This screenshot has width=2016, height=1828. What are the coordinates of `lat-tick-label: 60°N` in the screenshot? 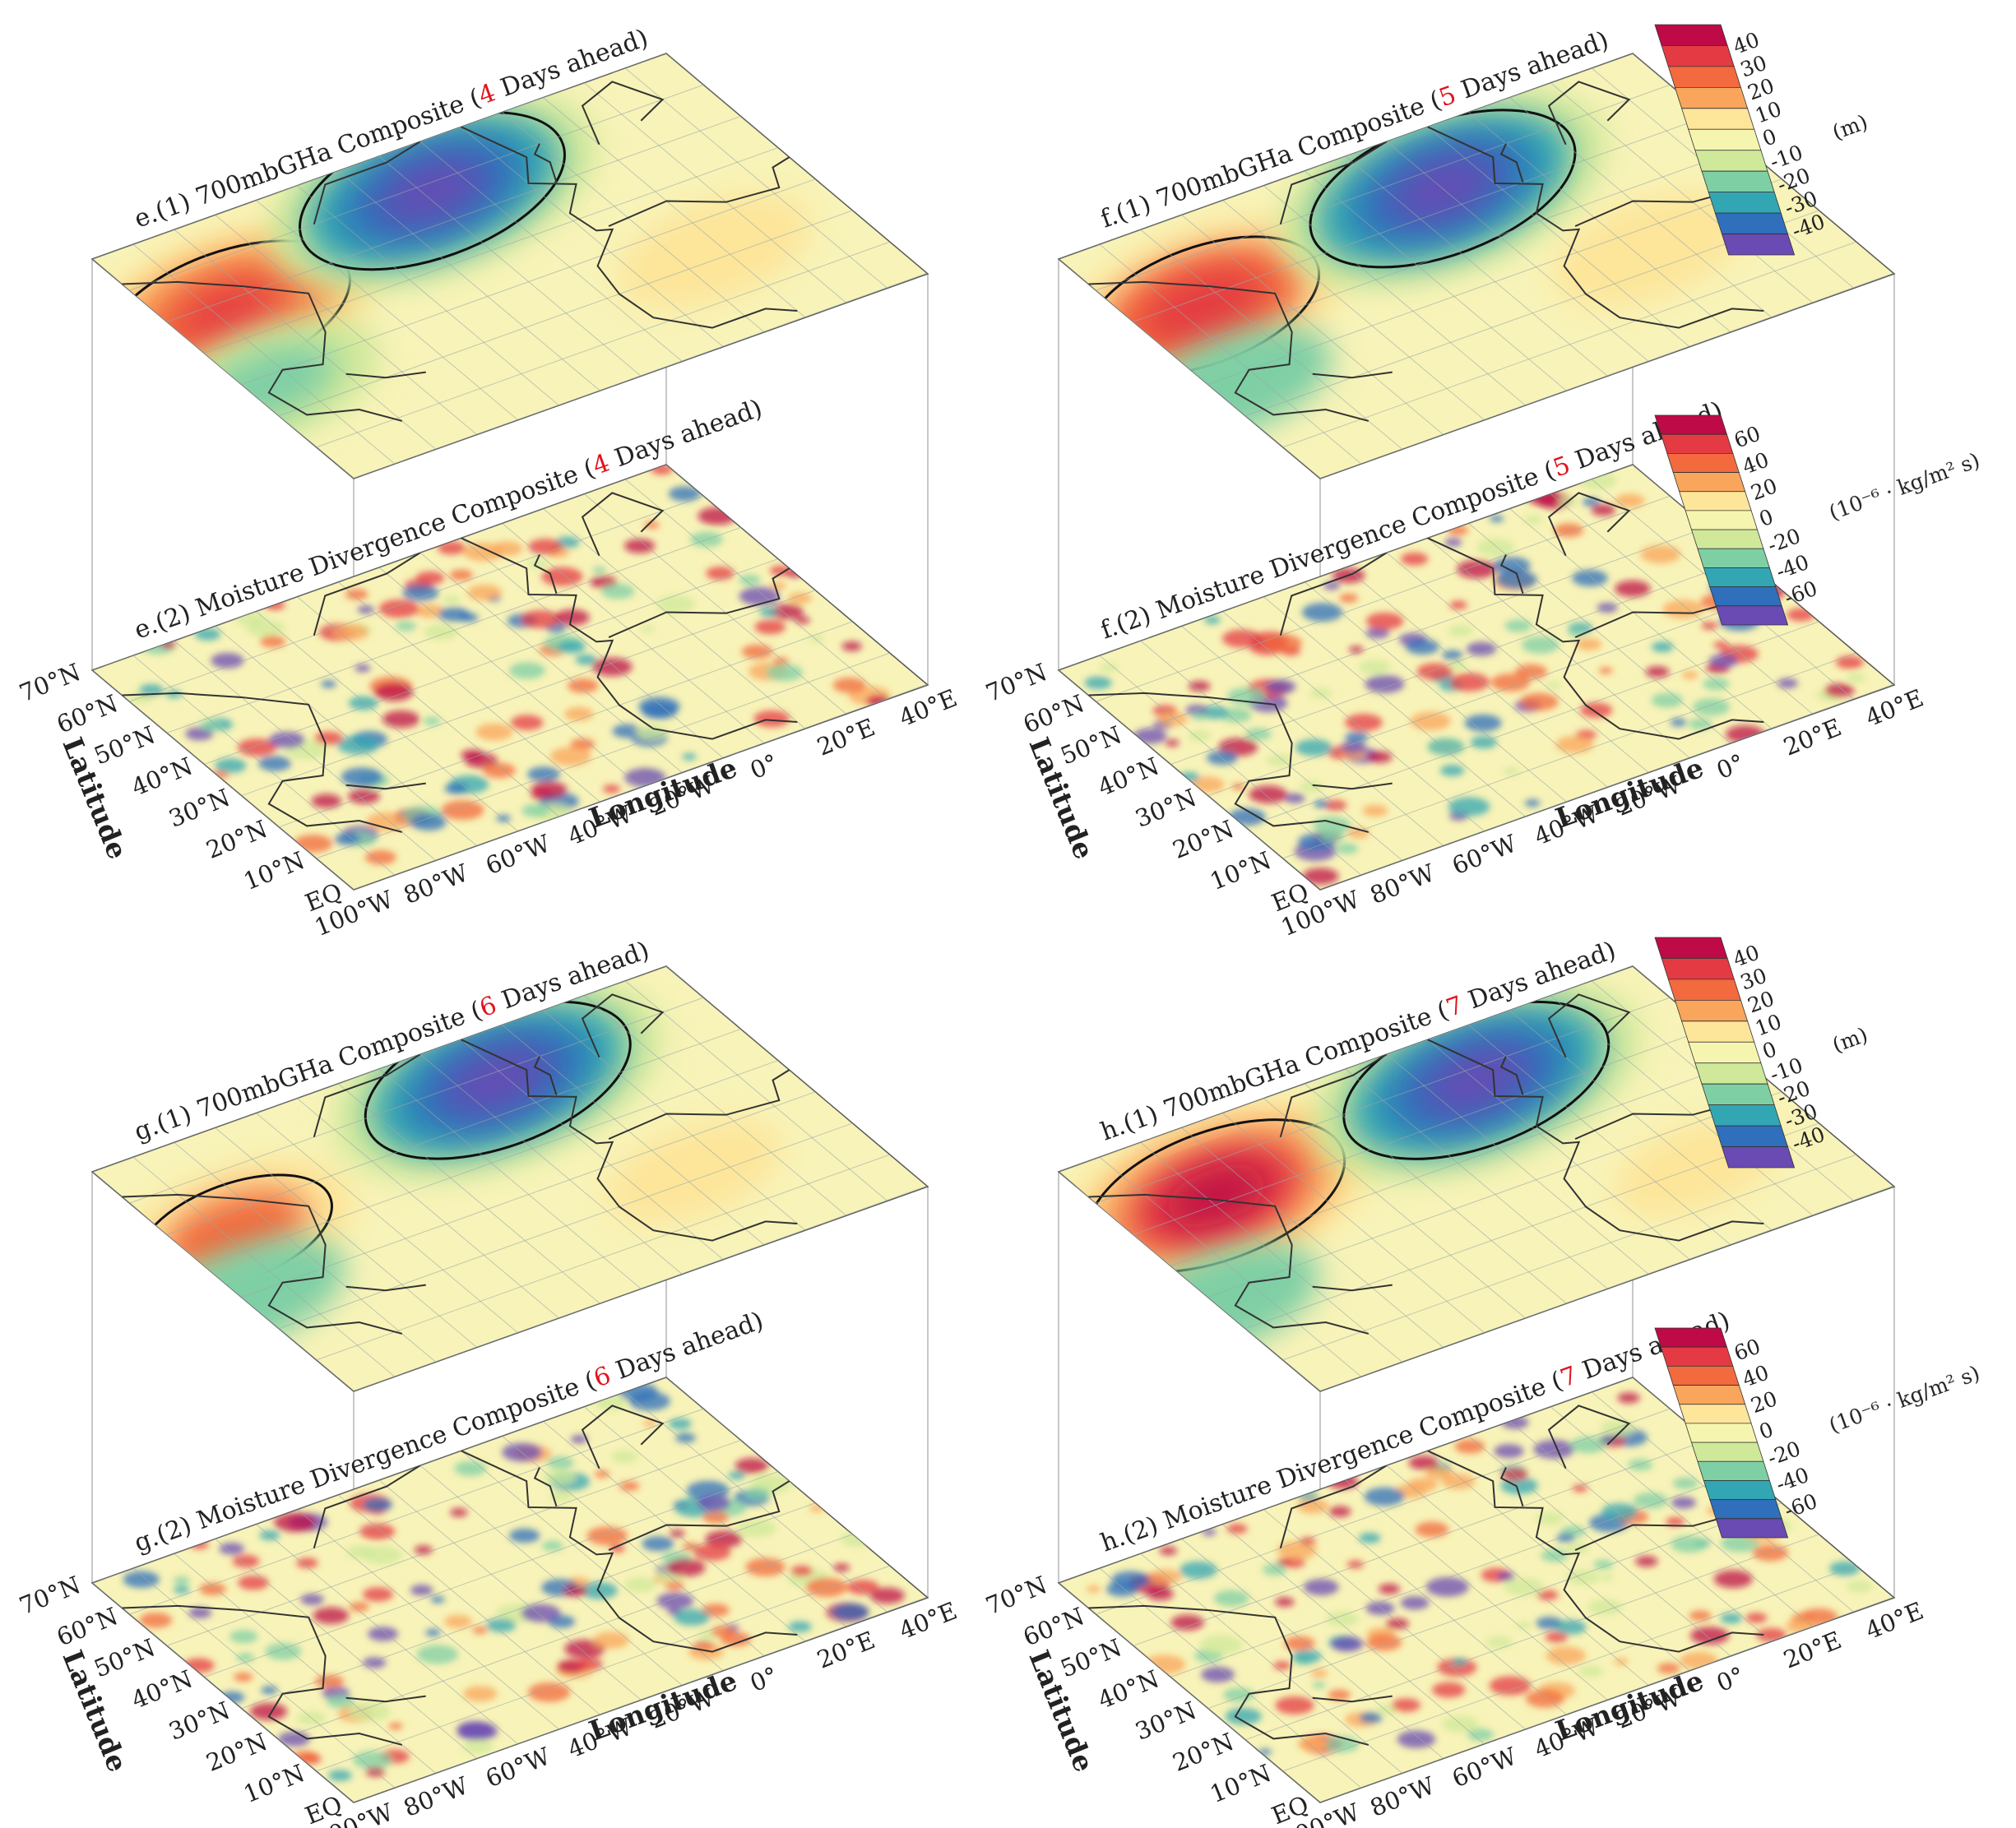 It's located at (1053, 713).